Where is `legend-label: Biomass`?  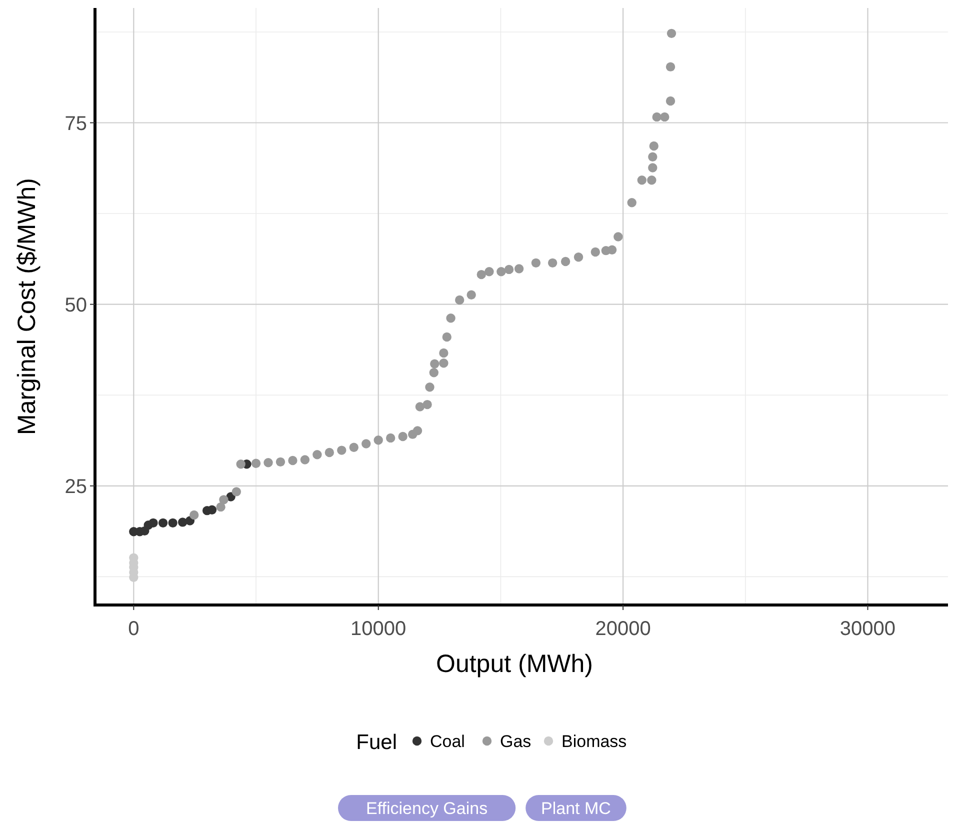
legend-label: Biomass is located at coordinates (594, 741).